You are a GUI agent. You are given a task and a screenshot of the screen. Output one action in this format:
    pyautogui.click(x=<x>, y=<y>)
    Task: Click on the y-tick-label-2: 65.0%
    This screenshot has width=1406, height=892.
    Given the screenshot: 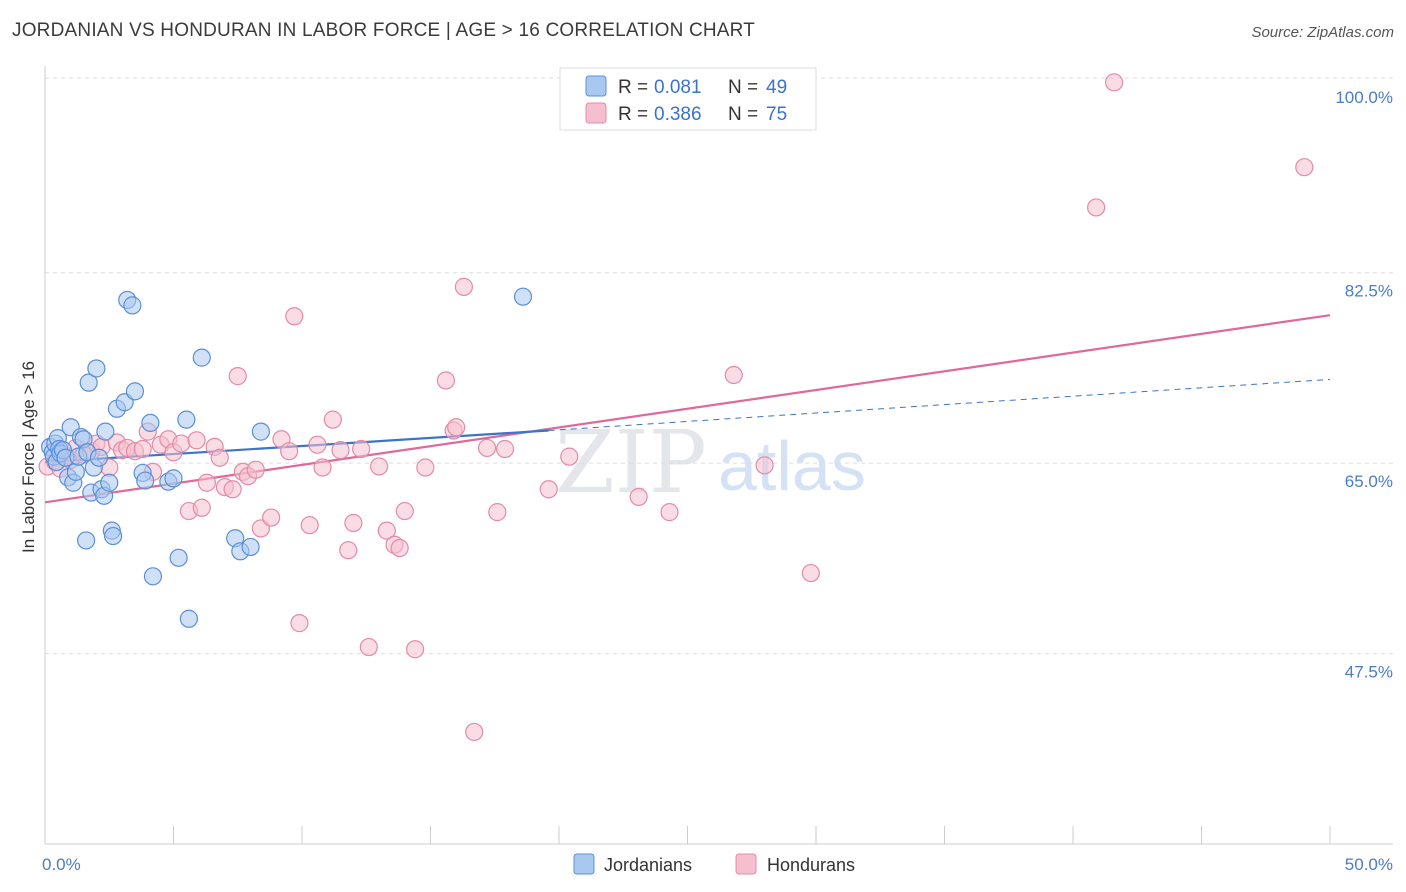 What is the action you would take?
    pyautogui.click(x=1369, y=481)
    